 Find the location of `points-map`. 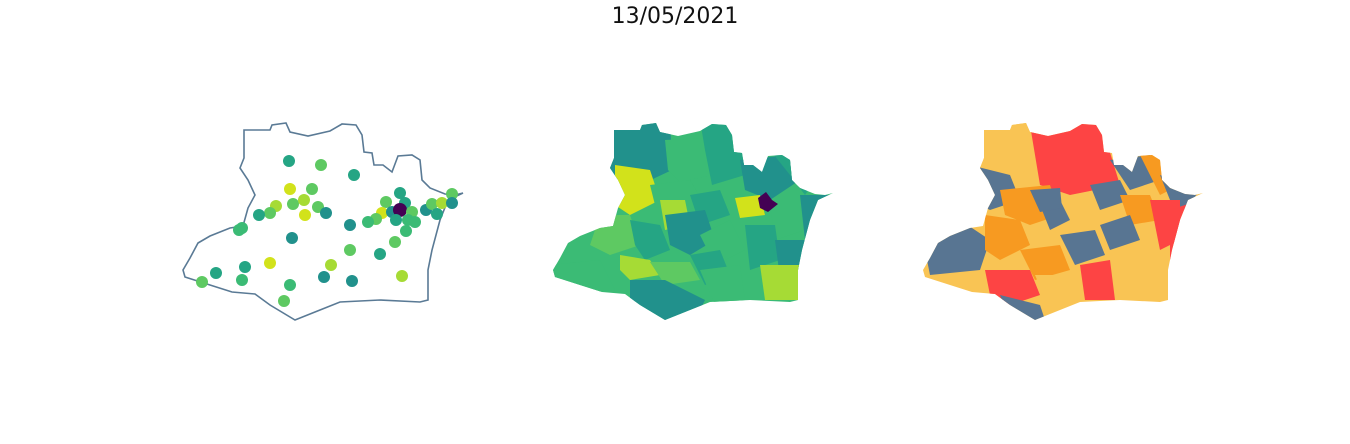

points-map is located at coordinates (323, 221).